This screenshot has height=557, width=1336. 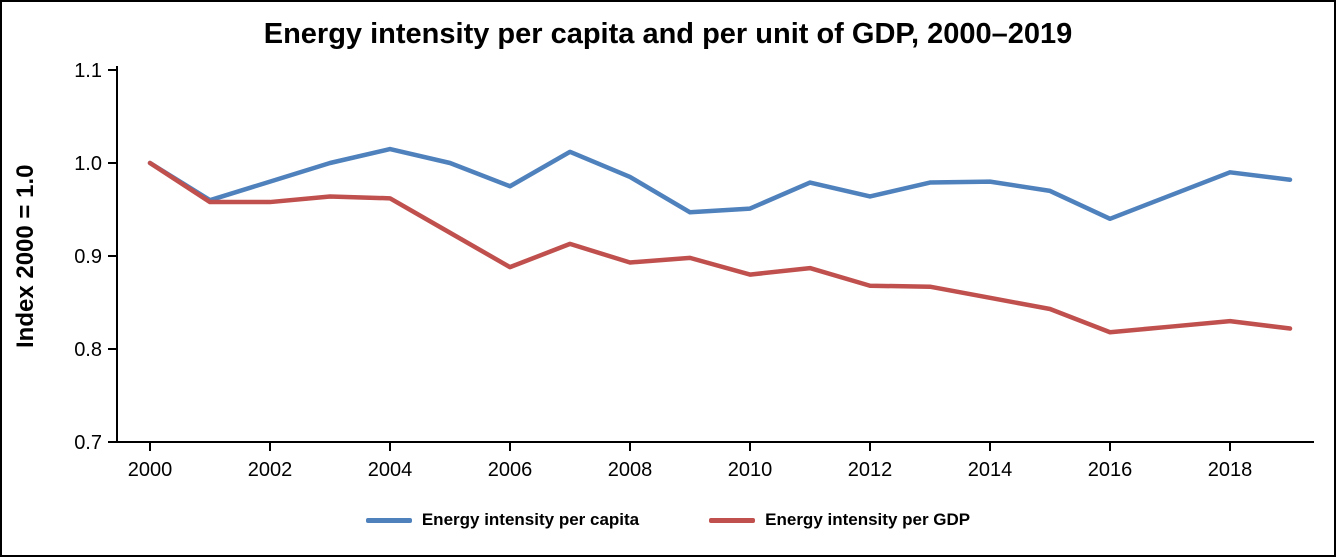 I want to click on legend-line-swatch-per-gdp, so click(x=732, y=520).